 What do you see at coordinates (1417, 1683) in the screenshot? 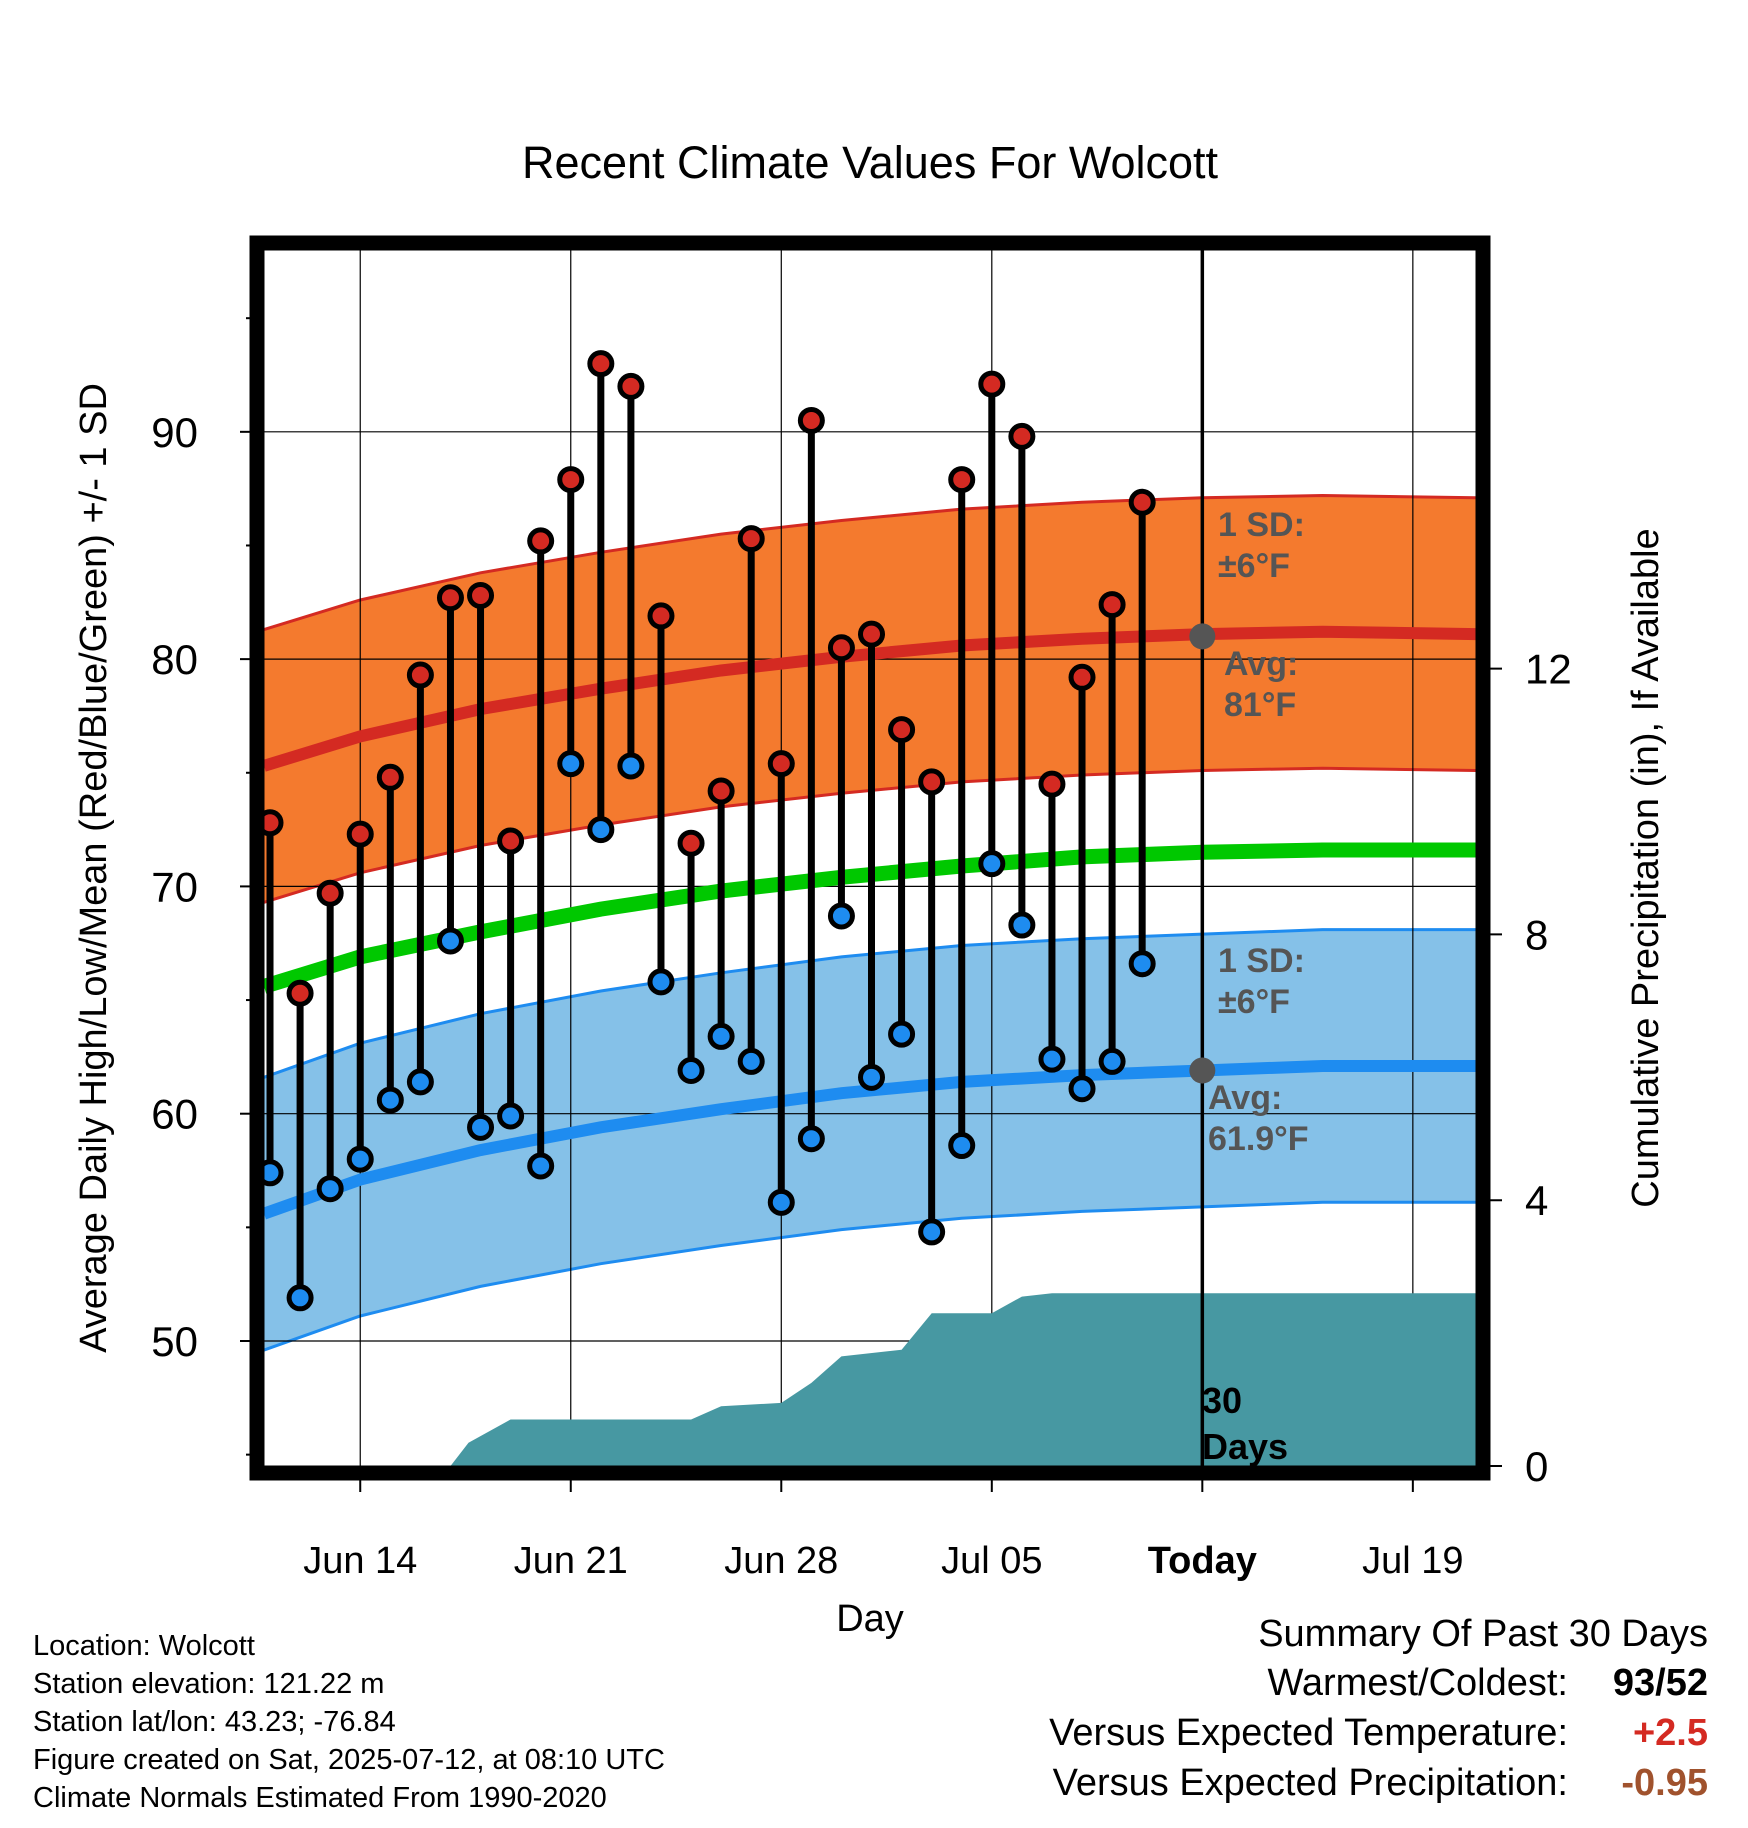
I see `warm-cold-label: Warmest/Coldest:` at bounding box center [1417, 1683].